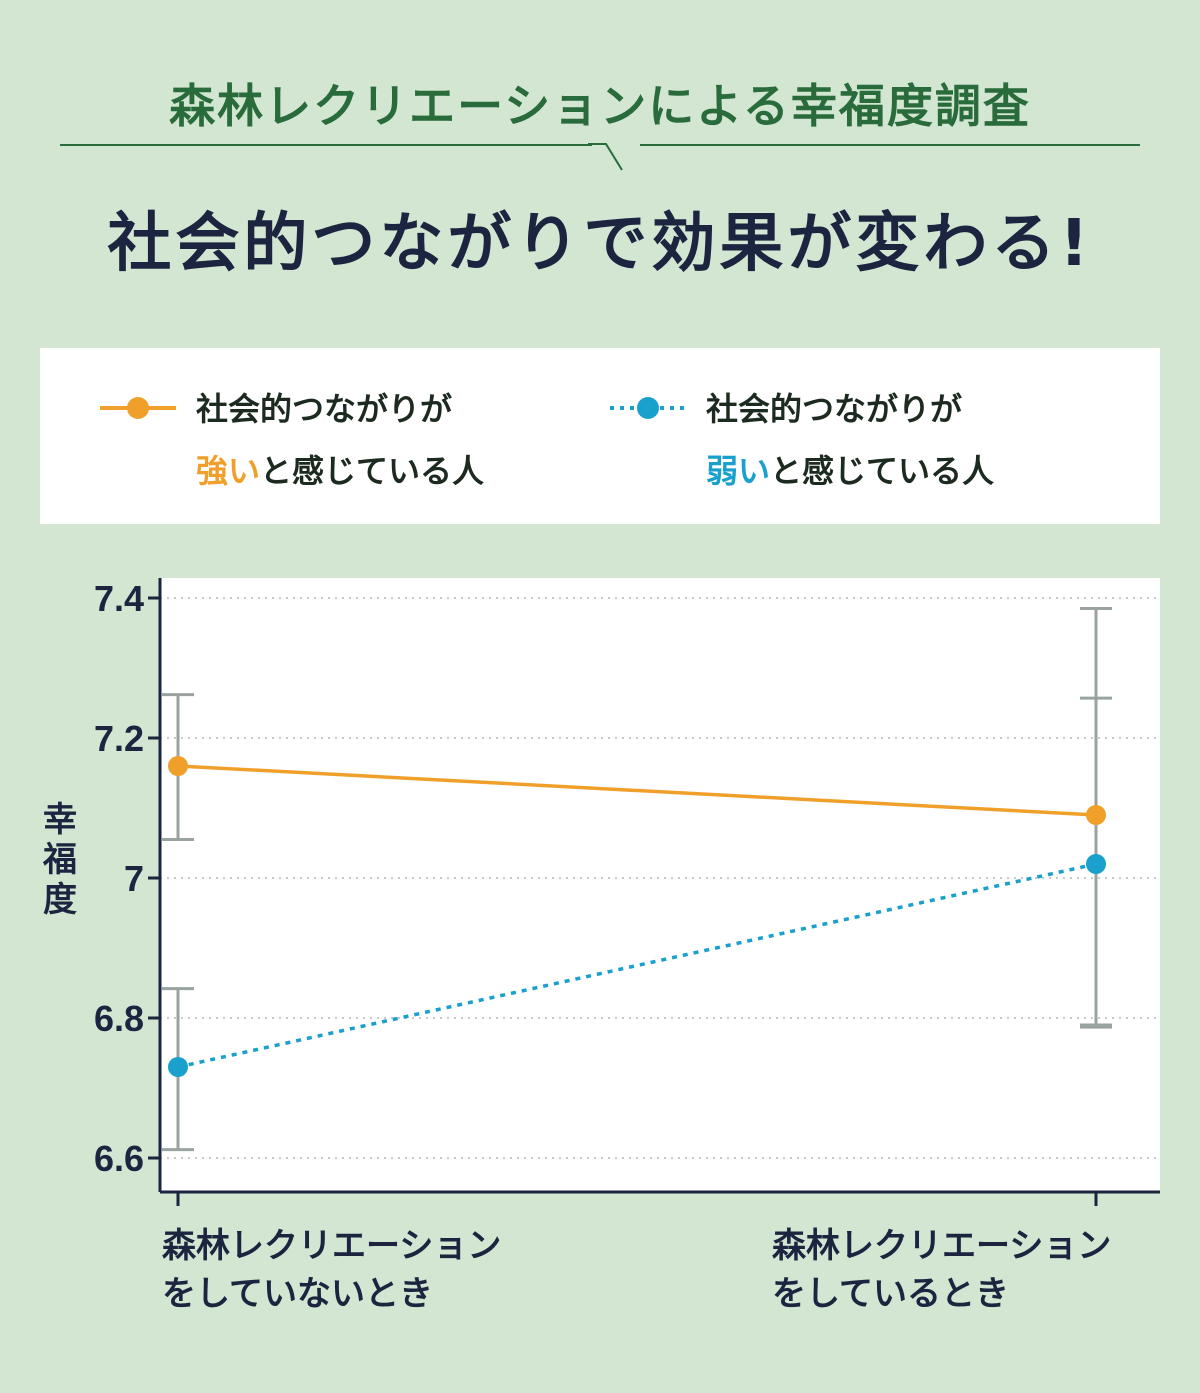  Describe the element at coordinates (941, 1270) in the screenshot. I see `x-tick-label-doing: 森林レクリエーション をしているとき` at that location.